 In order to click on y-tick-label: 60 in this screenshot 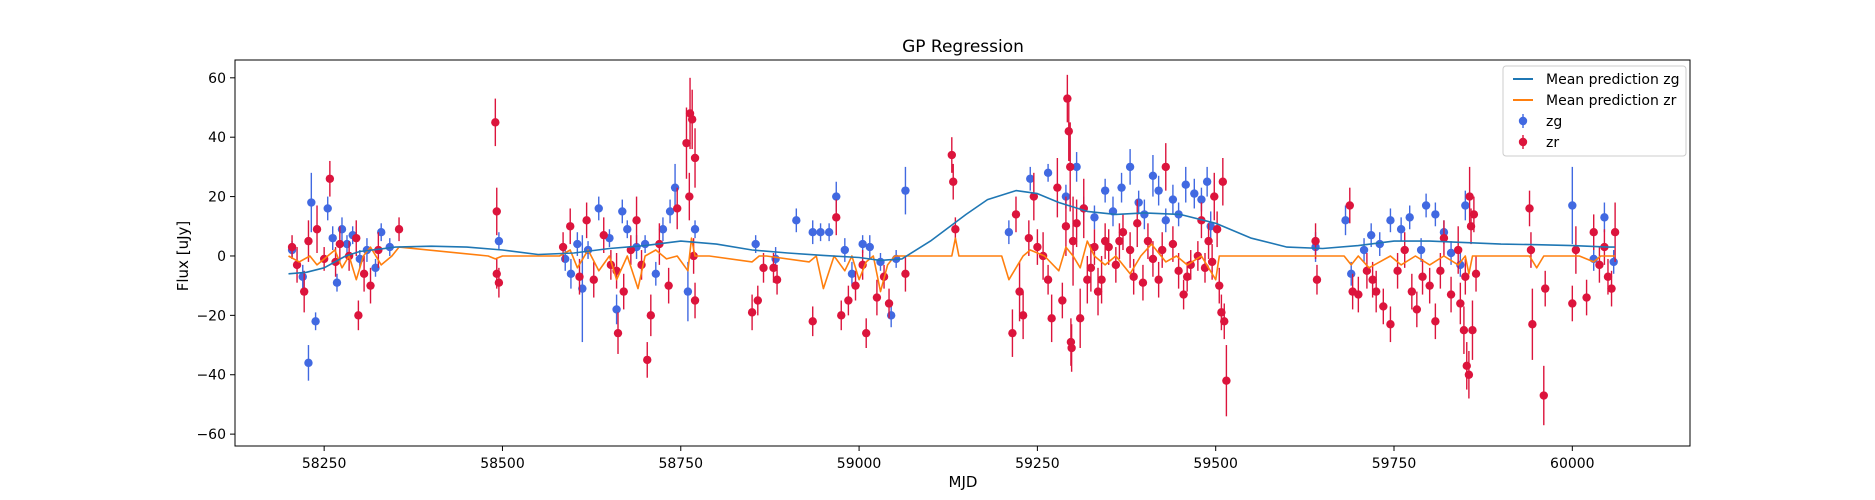, I will do `click(217, 79)`.